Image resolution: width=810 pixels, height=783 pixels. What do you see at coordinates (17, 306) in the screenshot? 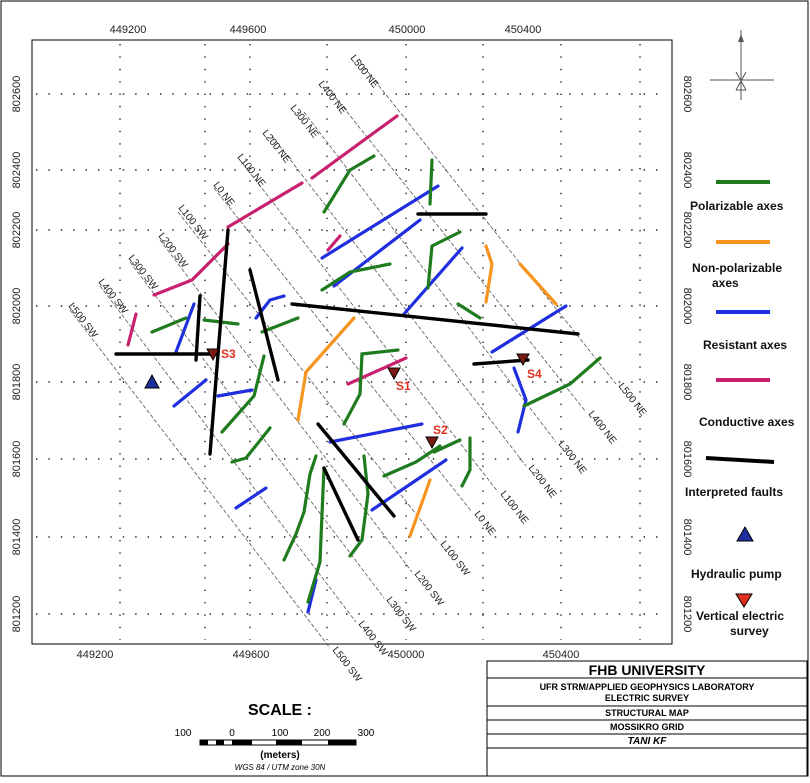
I see `y-tick-left: 802000` at bounding box center [17, 306].